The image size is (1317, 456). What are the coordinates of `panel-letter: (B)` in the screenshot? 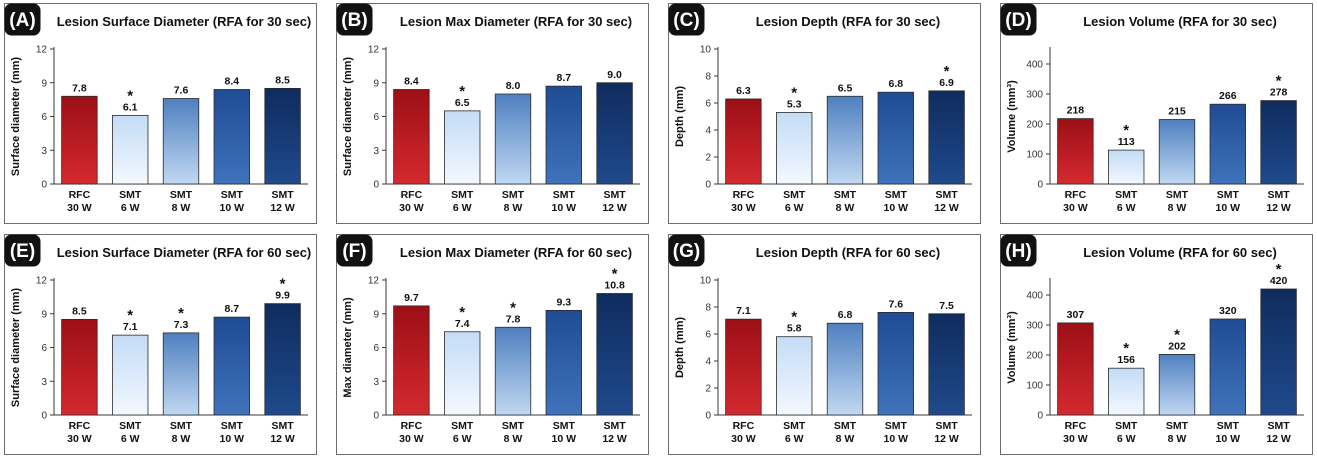 It's located at (354, 20).